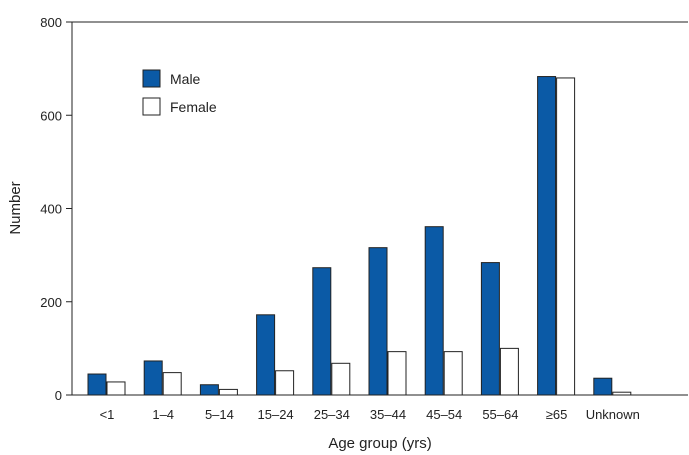 This screenshot has height=455, width=689. What do you see at coordinates (58, 395) in the screenshot?
I see `y-tick-label: 0` at bounding box center [58, 395].